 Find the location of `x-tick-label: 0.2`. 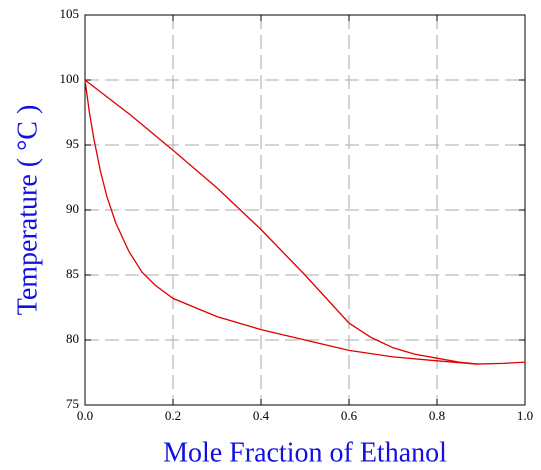

x-tick-label: 0.2 is located at coordinates (173, 415).